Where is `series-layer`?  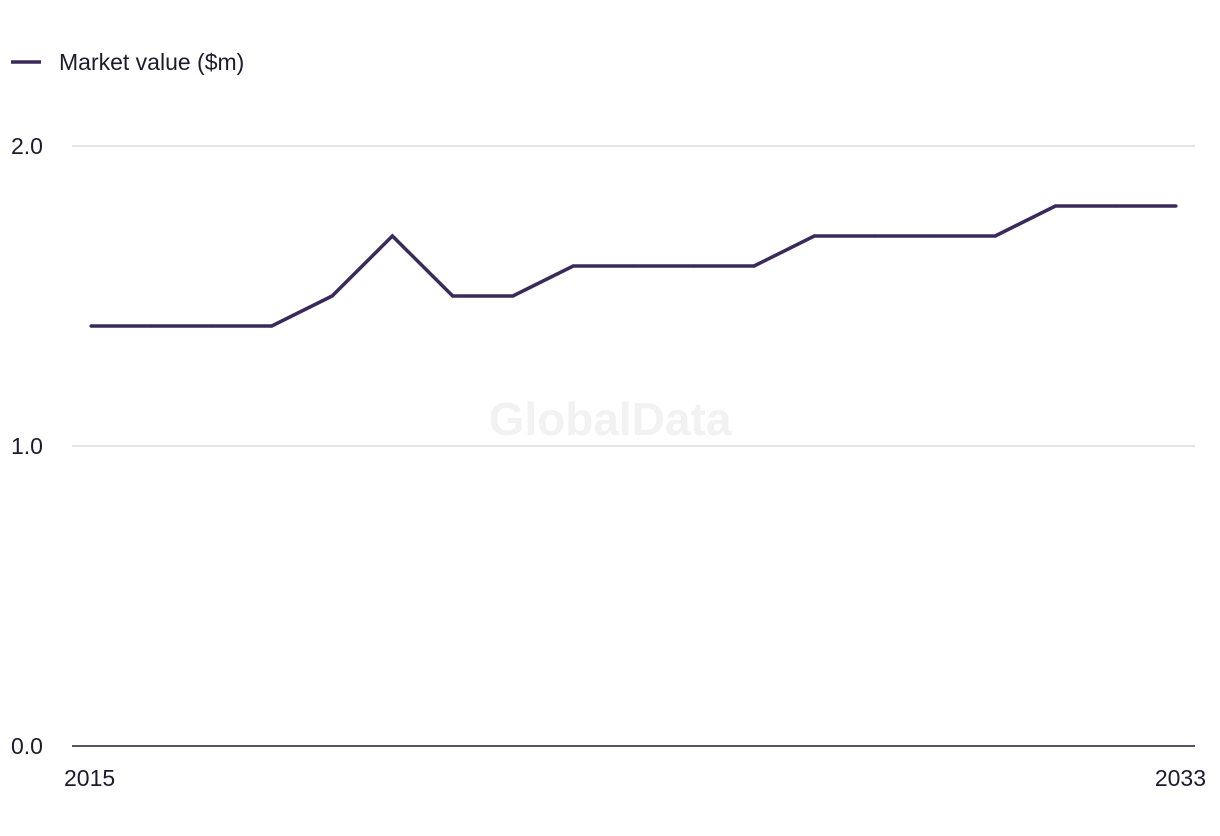
series-layer is located at coordinates (633, 266).